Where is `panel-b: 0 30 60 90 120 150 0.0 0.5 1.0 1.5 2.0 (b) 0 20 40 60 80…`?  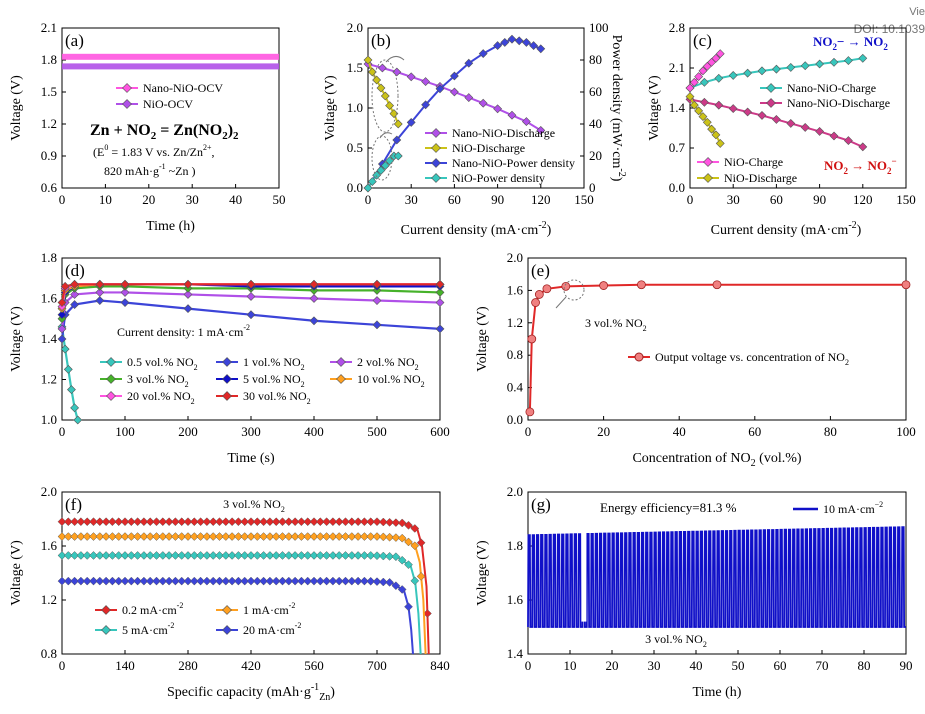
panel-b: 0 30 60 90 120 150 0.0 0.5 1.0 1.5 2.0 (b) 0 20 40 60 80… is located at coordinates (475, 129).